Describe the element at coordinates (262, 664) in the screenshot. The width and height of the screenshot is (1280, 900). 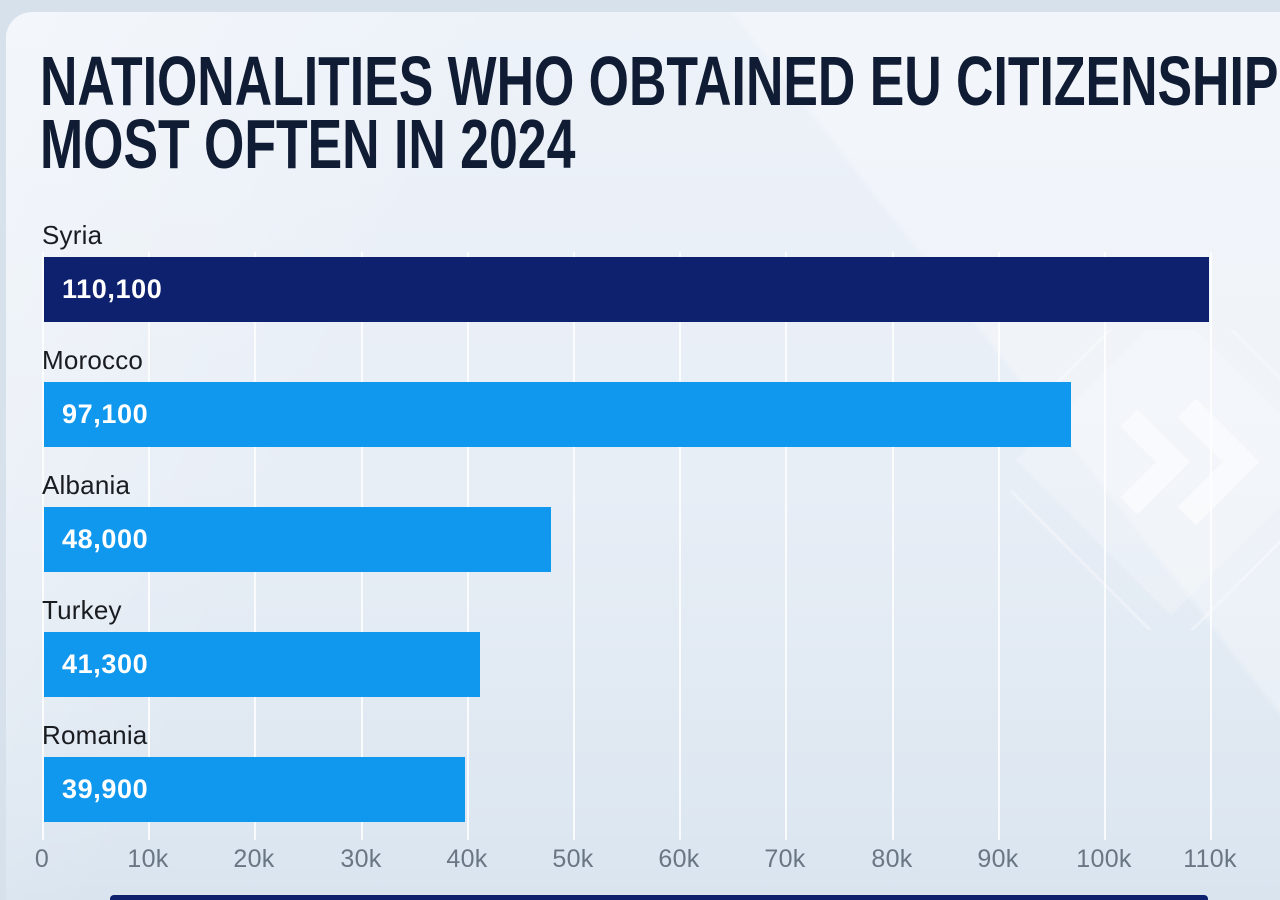
I see `bar-turkey: 41,300` at that location.